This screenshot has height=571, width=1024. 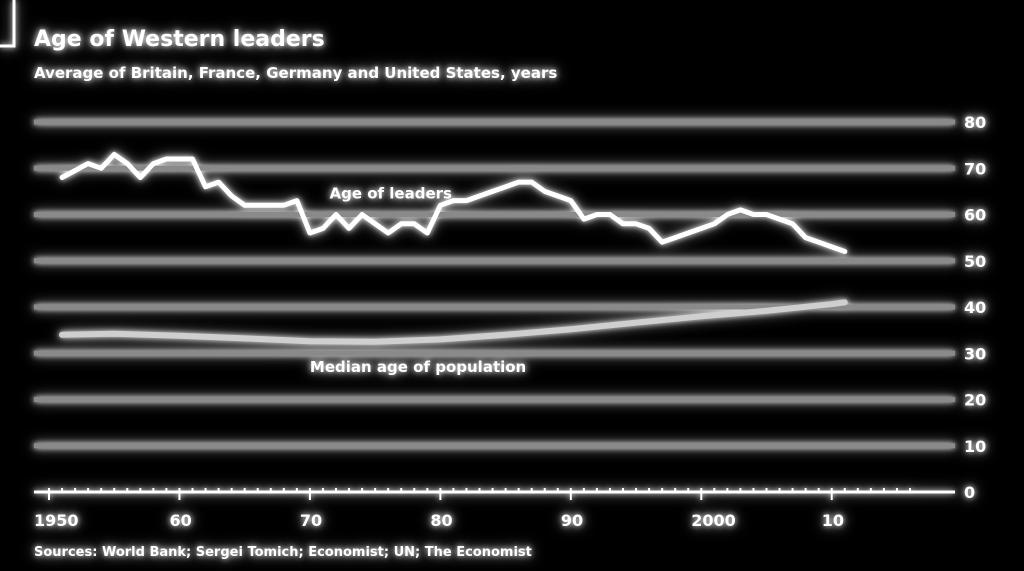 What do you see at coordinates (975, 215) in the screenshot?
I see `y-tick-label-60: 60` at bounding box center [975, 215].